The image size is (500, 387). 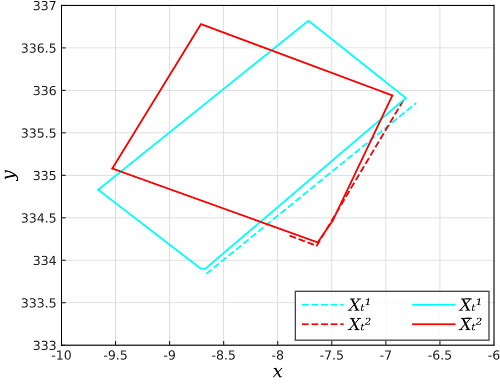 What do you see at coordinates (45, 261) in the screenshot?
I see `y-tick-label: 334` at bounding box center [45, 261].